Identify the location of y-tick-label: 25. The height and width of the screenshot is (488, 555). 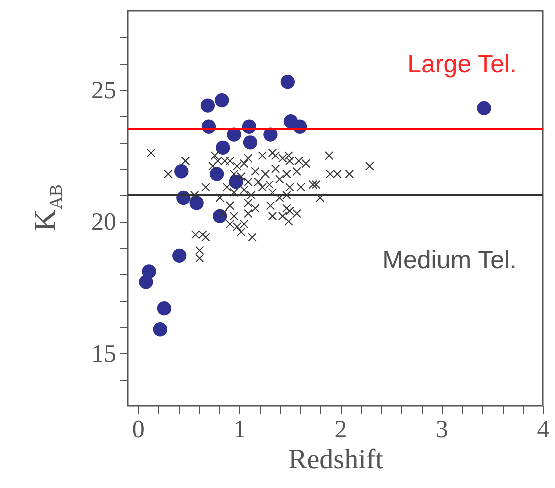
(104, 91).